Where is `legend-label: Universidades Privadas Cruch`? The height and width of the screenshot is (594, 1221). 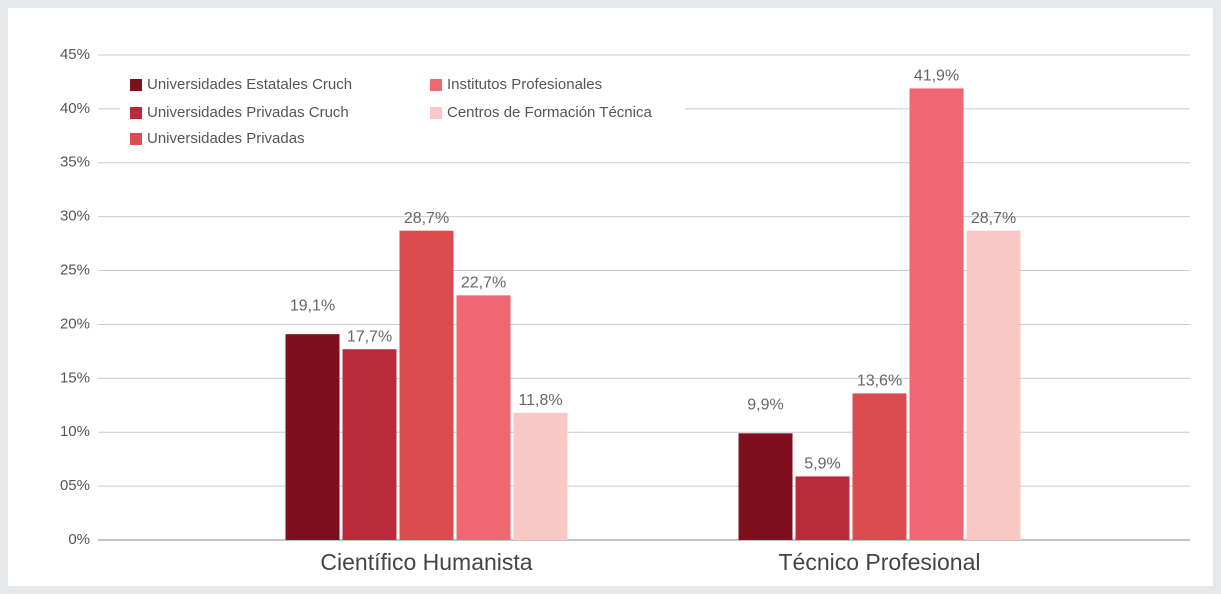
legend-label: Universidades Privadas Cruch is located at coordinates (248, 112).